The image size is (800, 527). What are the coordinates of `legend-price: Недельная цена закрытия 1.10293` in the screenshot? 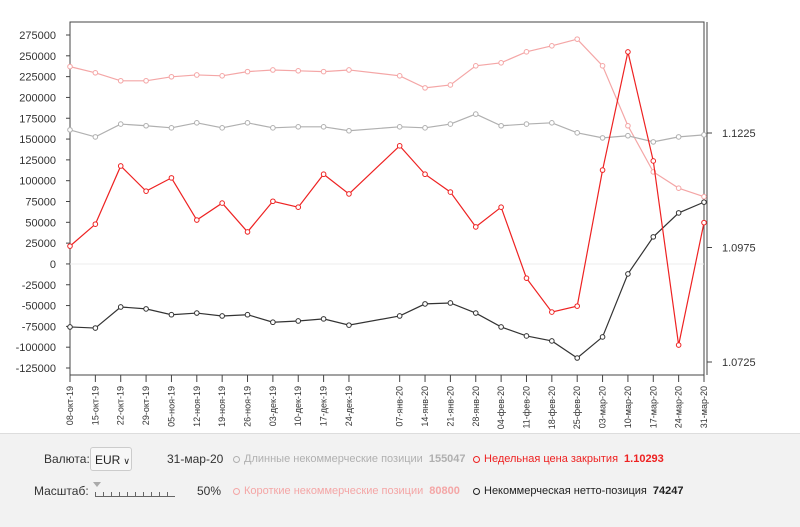 It's located at (568, 459).